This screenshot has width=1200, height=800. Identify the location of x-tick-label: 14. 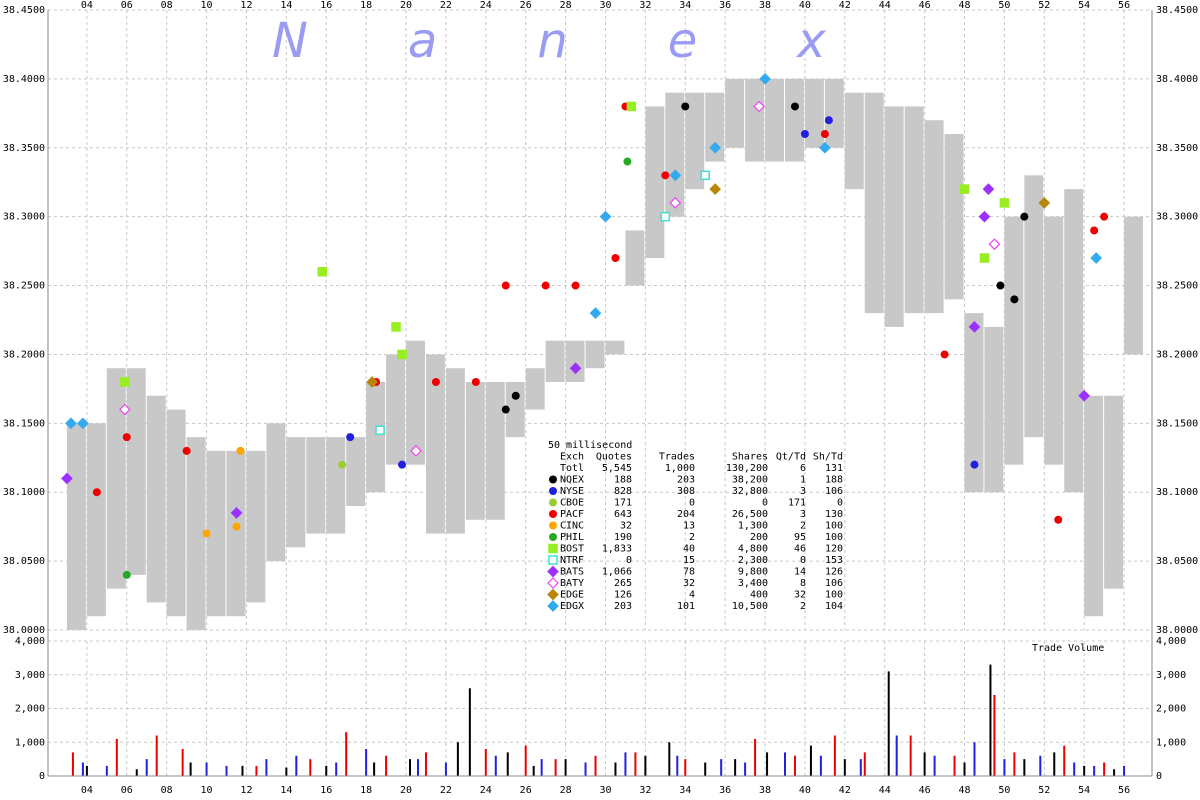
(286, 5).